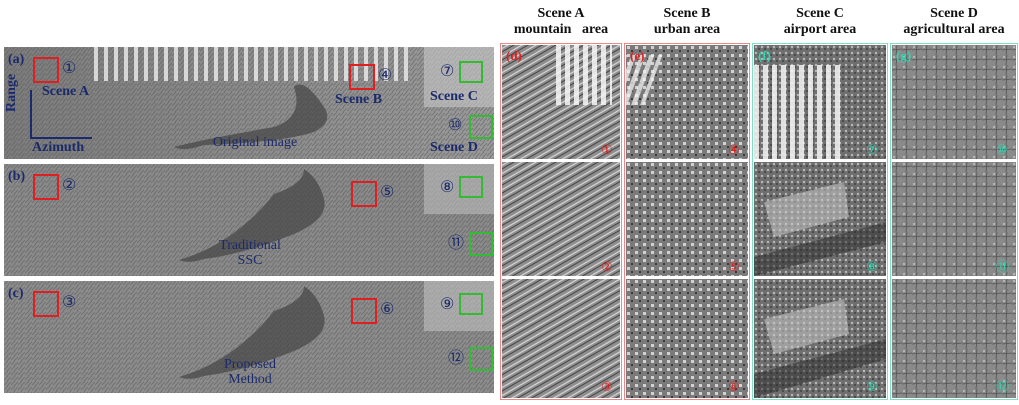 The width and height of the screenshot is (1019, 405). What do you see at coordinates (387, 192) in the screenshot?
I see `marker-5: ⑤` at bounding box center [387, 192].